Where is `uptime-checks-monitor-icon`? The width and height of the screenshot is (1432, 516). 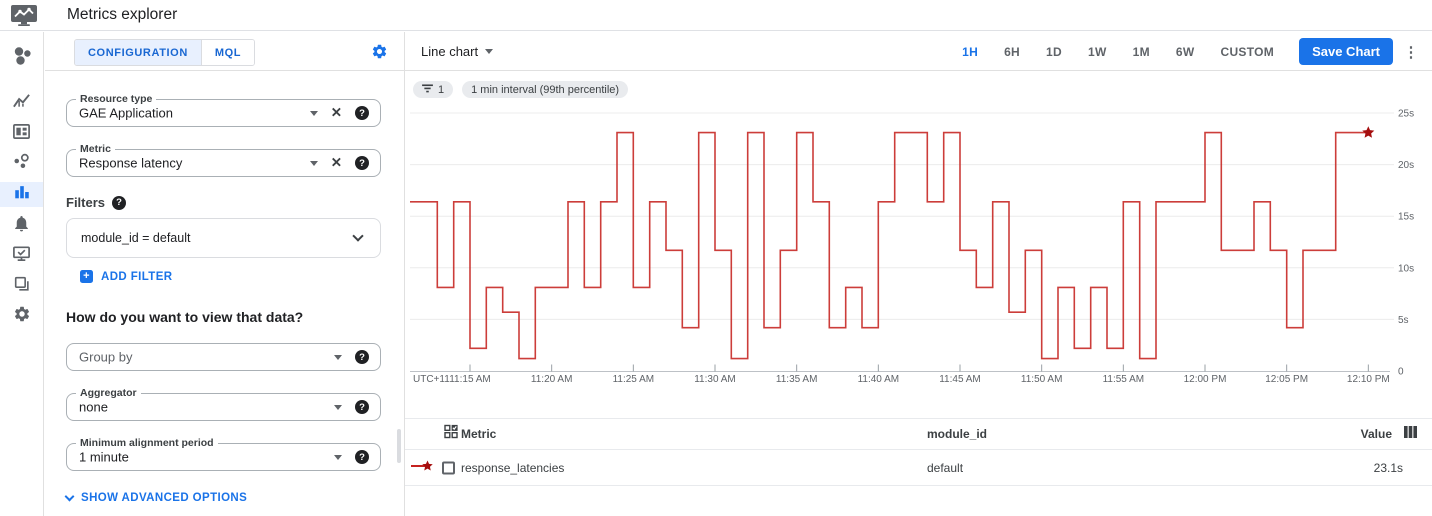 uptime-checks-monitor-icon is located at coordinates (21, 256).